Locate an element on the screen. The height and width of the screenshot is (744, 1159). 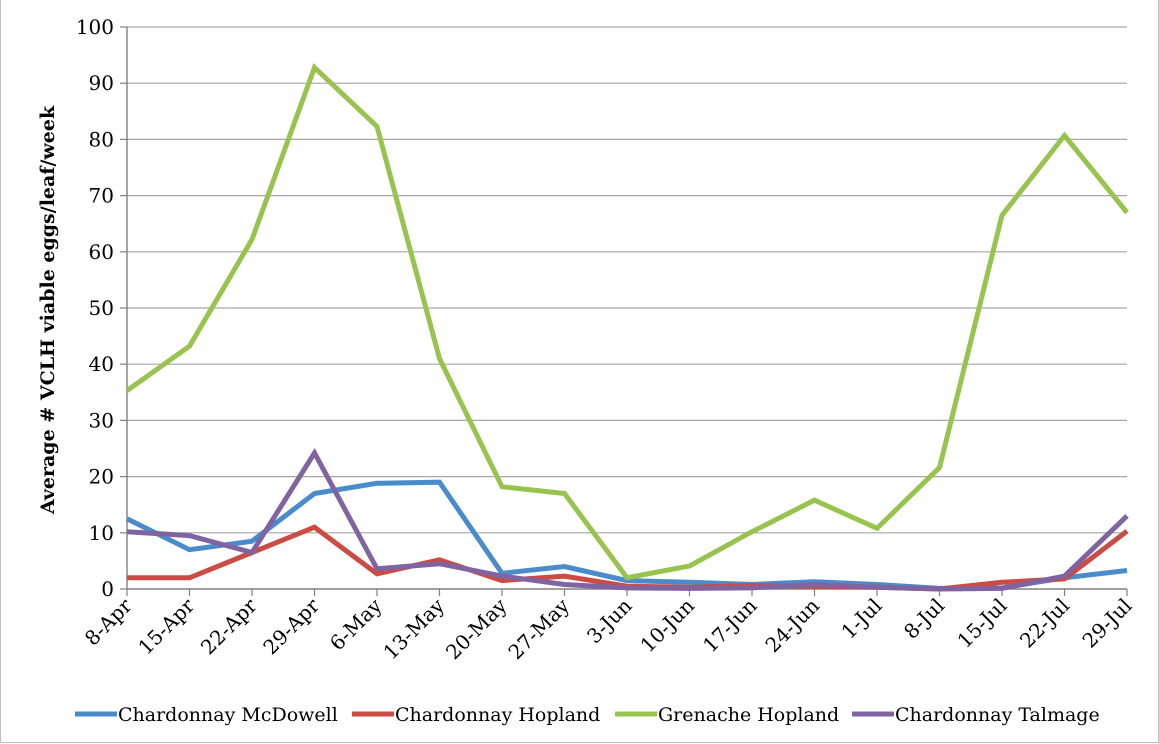
x-tick-label: 22-Jul is located at coordinates (1044, 623).